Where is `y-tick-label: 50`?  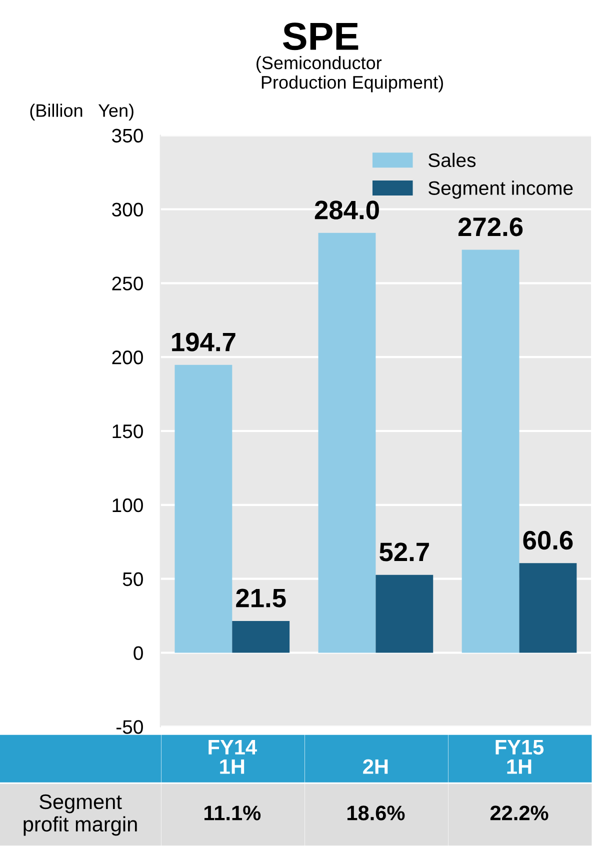
y-tick-label: 50 is located at coordinates (132, 579).